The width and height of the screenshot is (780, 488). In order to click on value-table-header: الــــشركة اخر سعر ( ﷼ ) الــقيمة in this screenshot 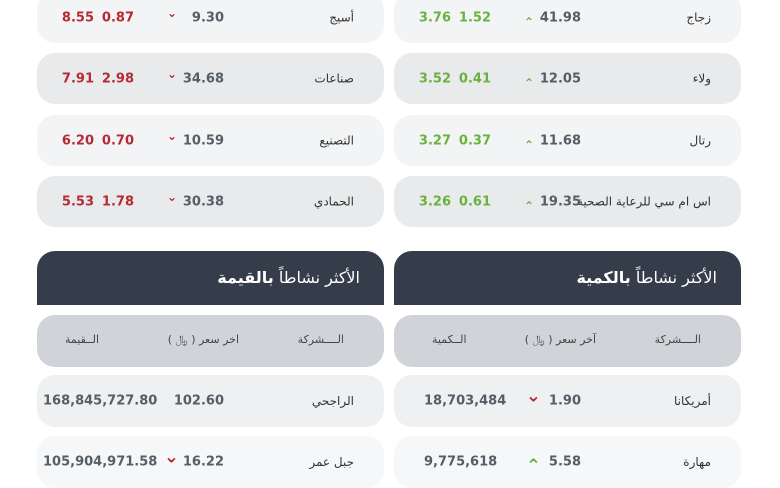, I will do `click(210, 341)`.